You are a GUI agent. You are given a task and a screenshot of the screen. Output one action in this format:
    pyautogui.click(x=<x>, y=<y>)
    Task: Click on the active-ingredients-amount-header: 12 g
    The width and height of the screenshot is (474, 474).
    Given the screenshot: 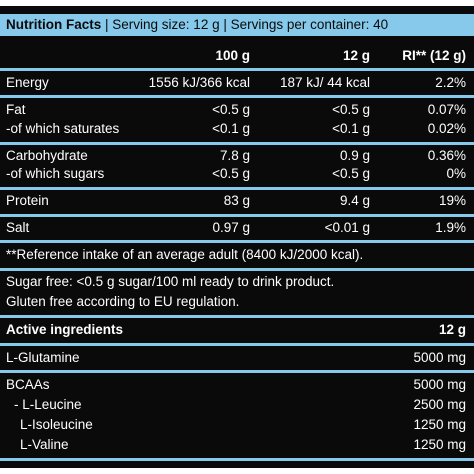 What is the action you would take?
    pyautogui.click(x=452, y=329)
    